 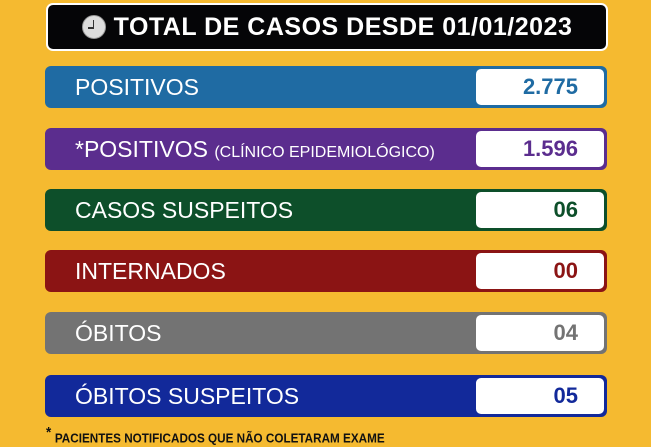 What do you see at coordinates (184, 209) in the screenshot?
I see `label-text: CASOS SUSPEITOS` at bounding box center [184, 209].